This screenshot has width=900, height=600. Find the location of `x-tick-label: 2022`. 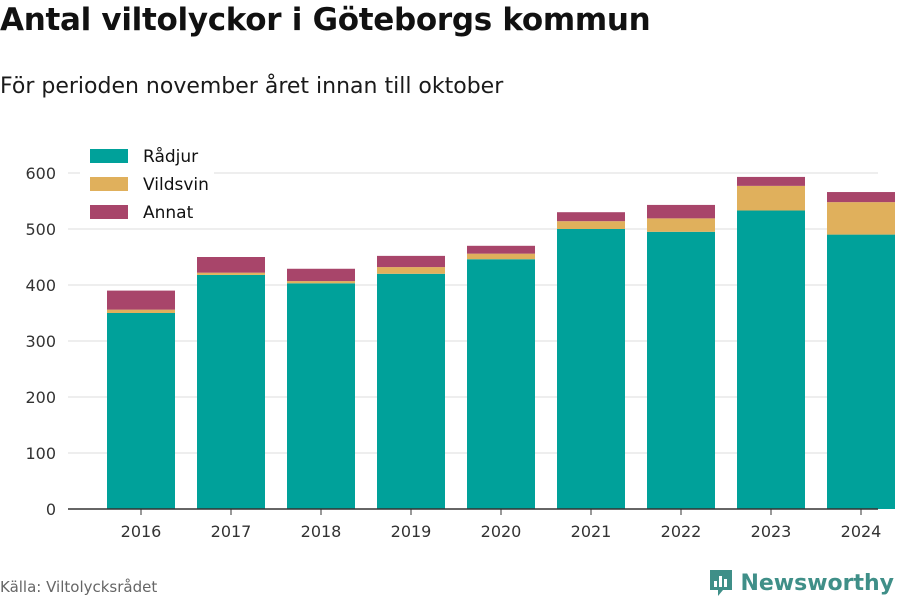

x-tick-label: 2022 is located at coordinates (681, 531).